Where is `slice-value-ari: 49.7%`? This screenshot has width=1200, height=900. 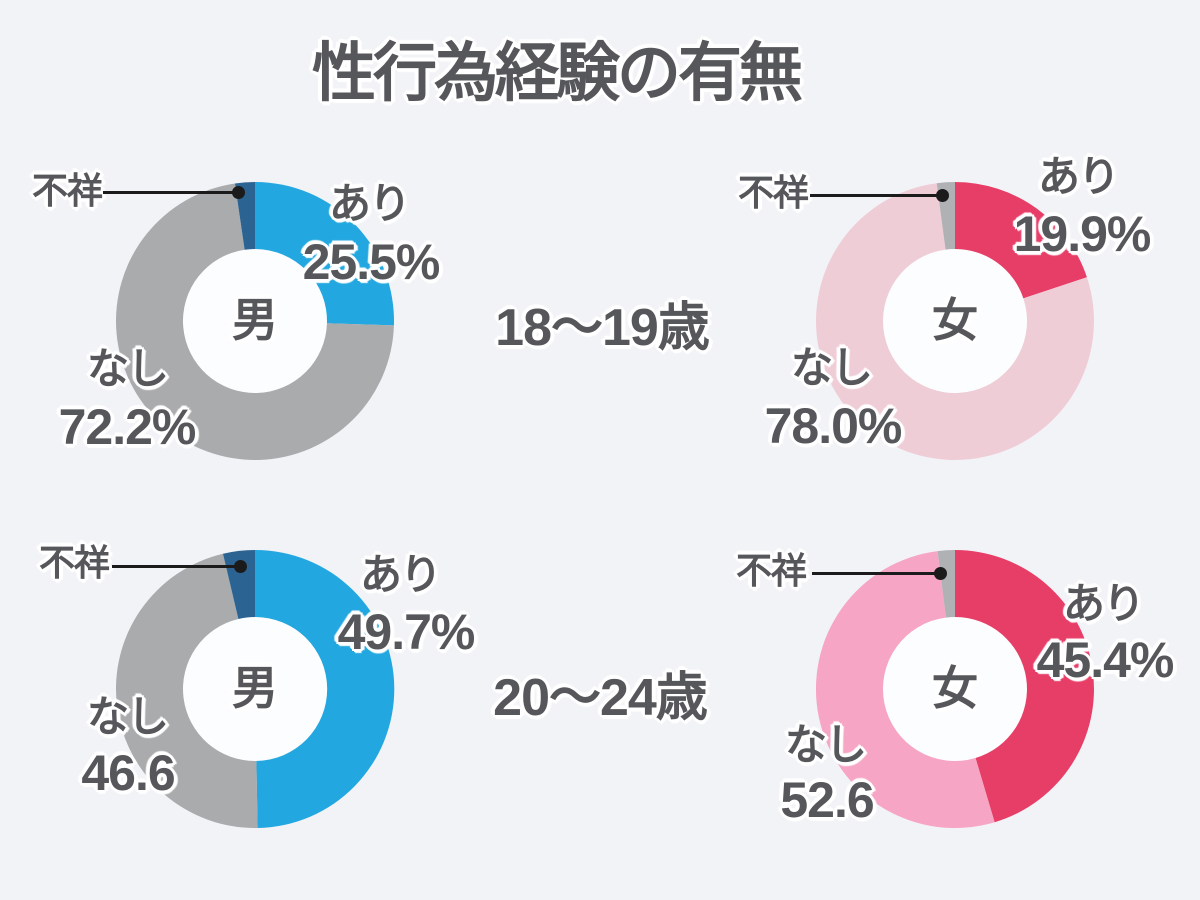
slice-value-ari: 49.7% is located at coordinates (406, 632).